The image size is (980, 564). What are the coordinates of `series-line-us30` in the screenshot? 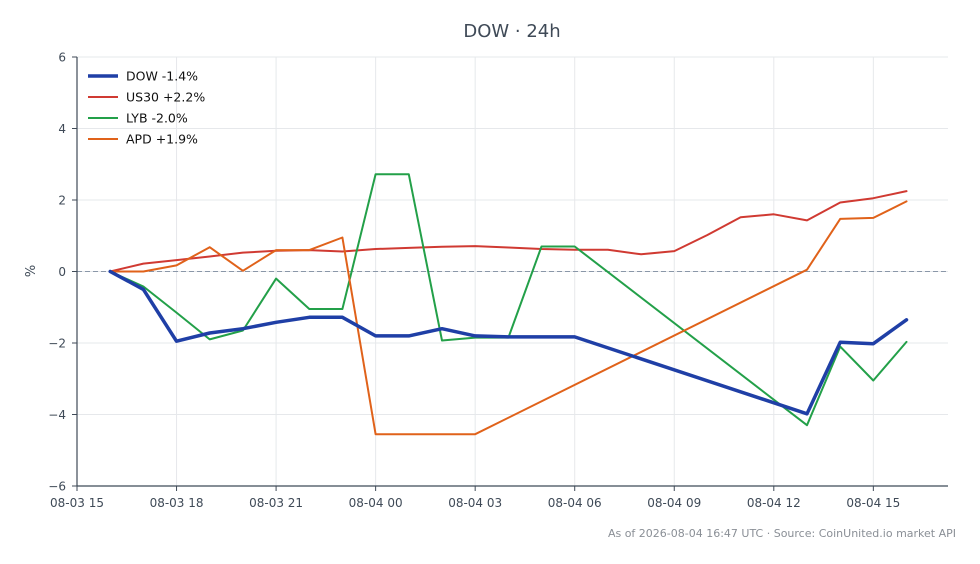 It's located at (508, 231).